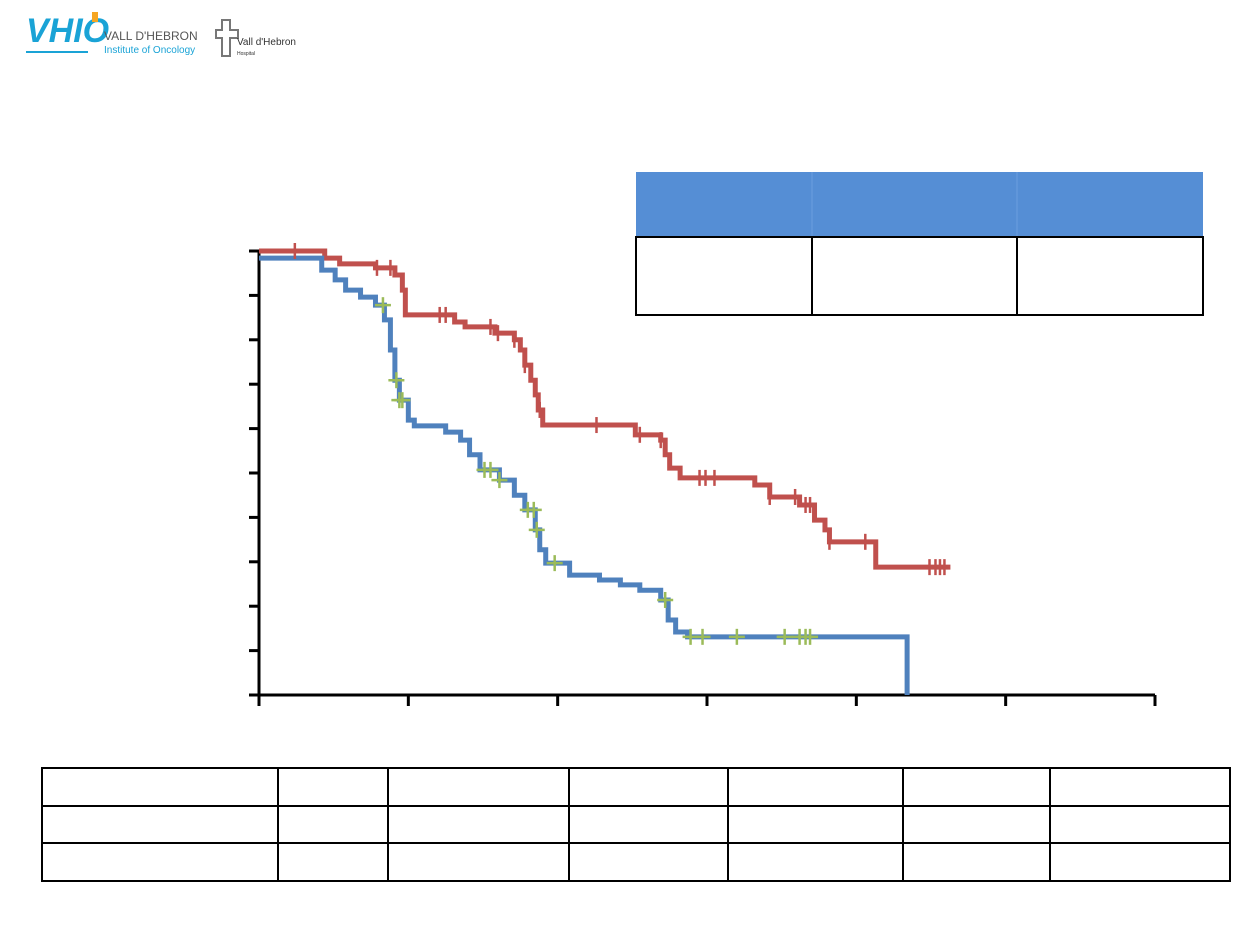 The width and height of the screenshot is (1260, 945). Describe the element at coordinates (919, 276) in the screenshot. I see `table-row` at that location.